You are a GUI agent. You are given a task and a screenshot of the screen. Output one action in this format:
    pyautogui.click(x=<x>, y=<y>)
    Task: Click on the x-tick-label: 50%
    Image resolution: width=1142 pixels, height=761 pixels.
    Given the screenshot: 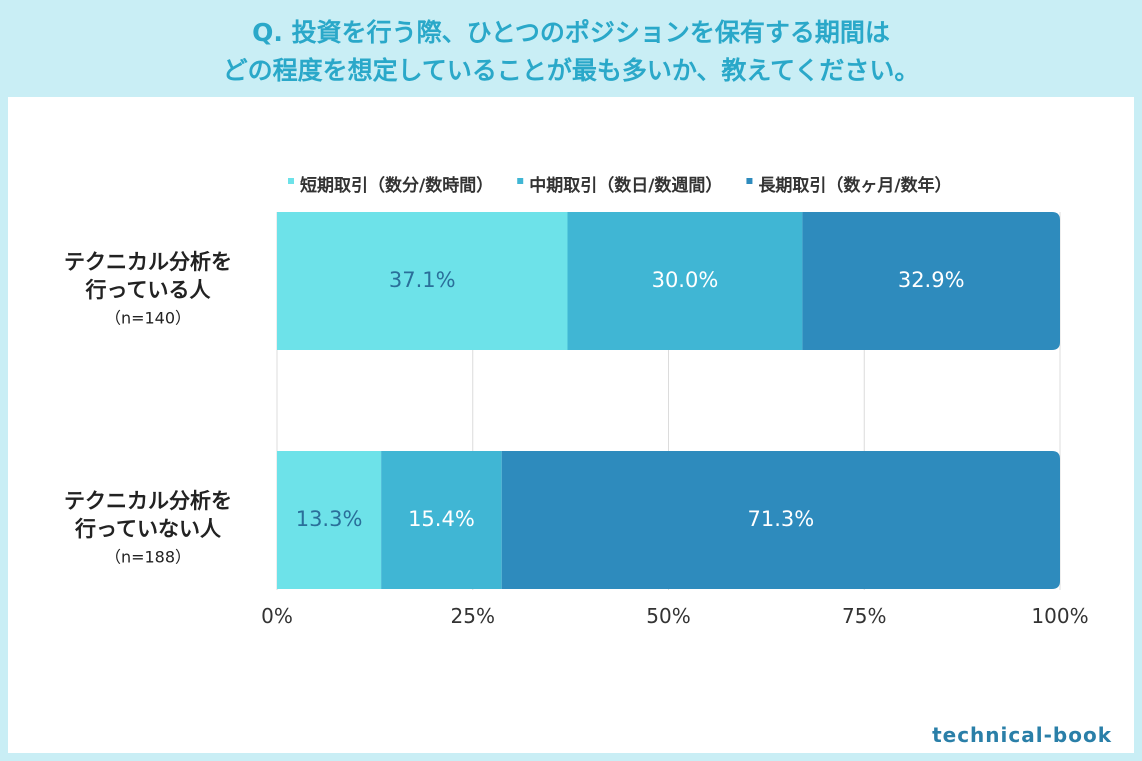 What is the action you would take?
    pyautogui.click(x=668, y=616)
    